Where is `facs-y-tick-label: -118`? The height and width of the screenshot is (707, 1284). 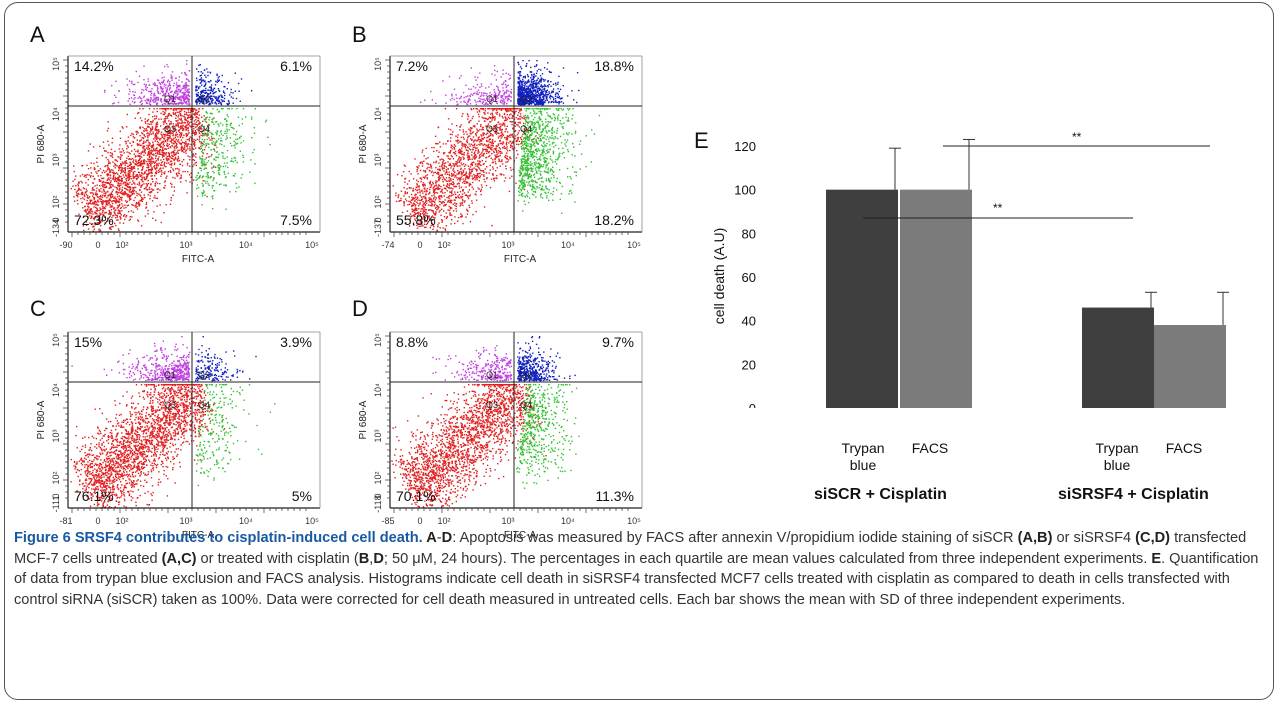 facs-y-tick-label: -118 is located at coordinates (378, 503).